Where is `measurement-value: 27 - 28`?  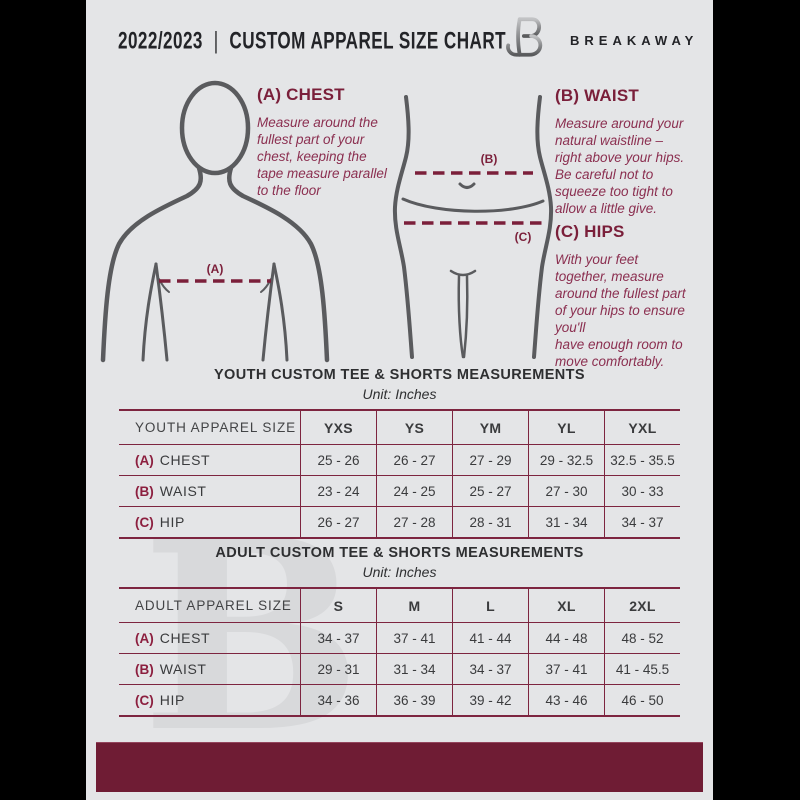 measurement-value: 27 - 28 is located at coordinates (414, 521).